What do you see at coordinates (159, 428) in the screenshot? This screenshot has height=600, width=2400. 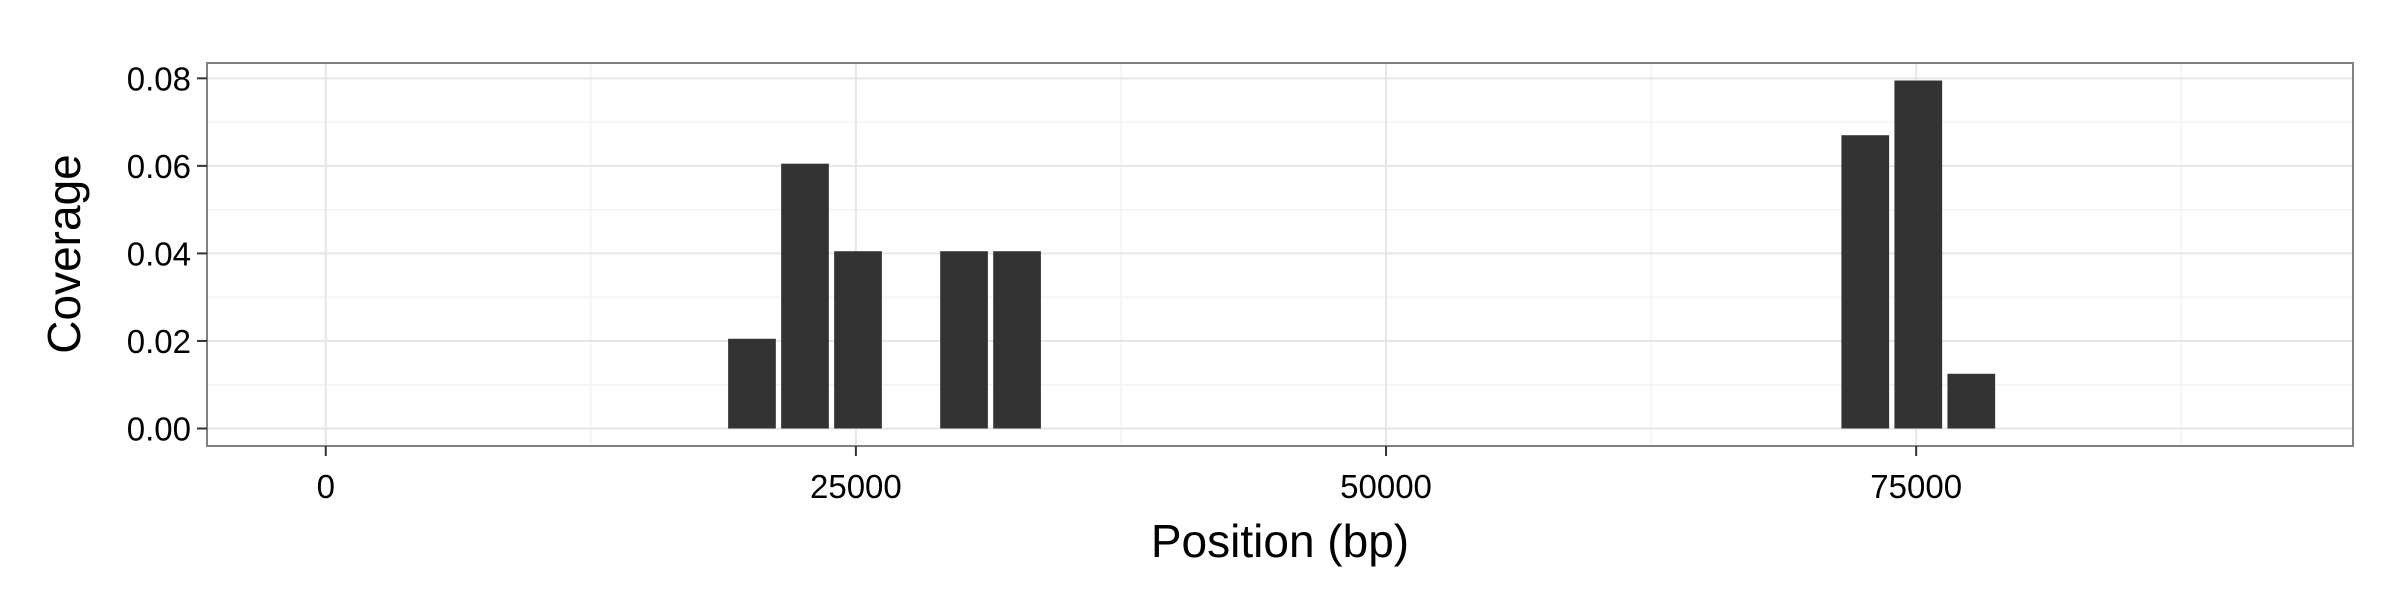 I see `y-tick-label: 0.00` at bounding box center [159, 428].